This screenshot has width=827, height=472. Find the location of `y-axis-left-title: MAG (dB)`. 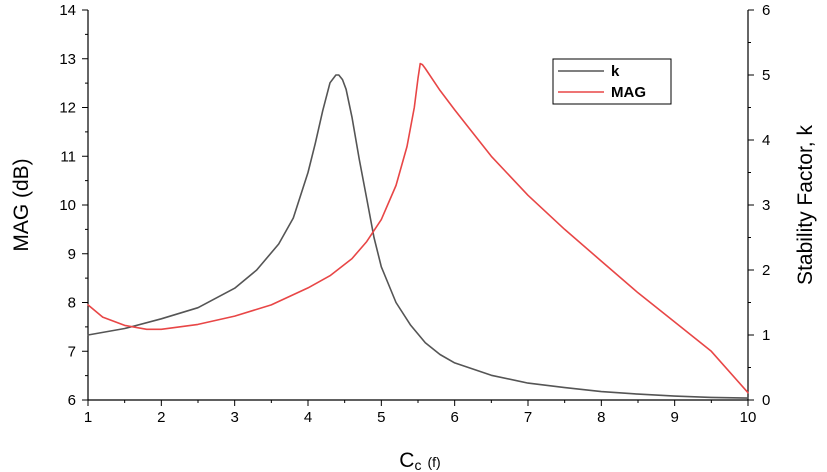

y-axis-left-title: MAG (dB) is located at coordinates (21, 204).